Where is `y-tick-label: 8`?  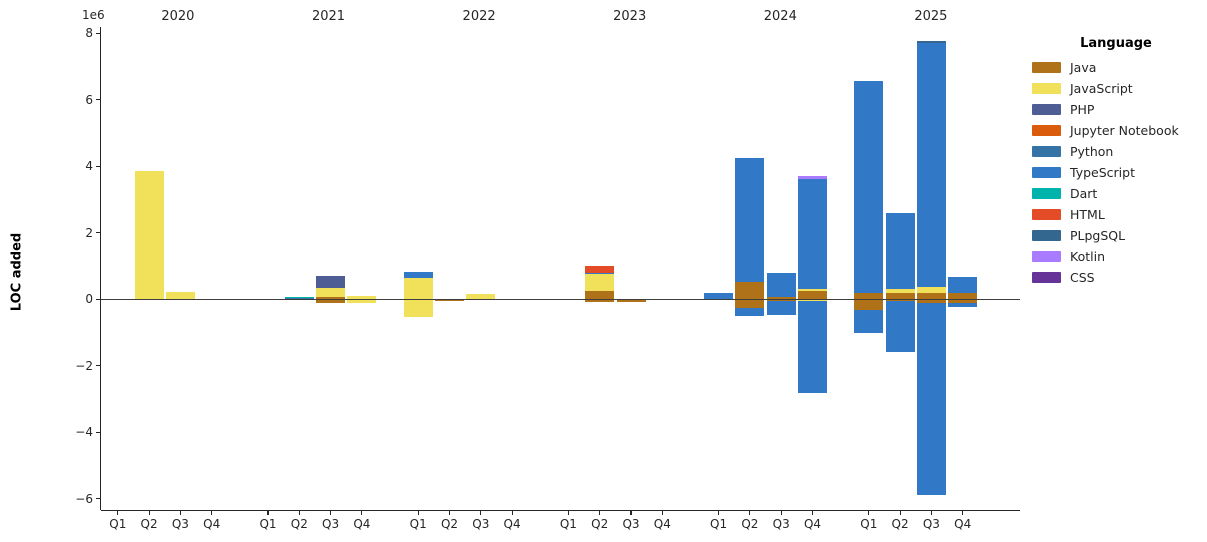
y-tick-label: 8 is located at coordinates (89, 33).